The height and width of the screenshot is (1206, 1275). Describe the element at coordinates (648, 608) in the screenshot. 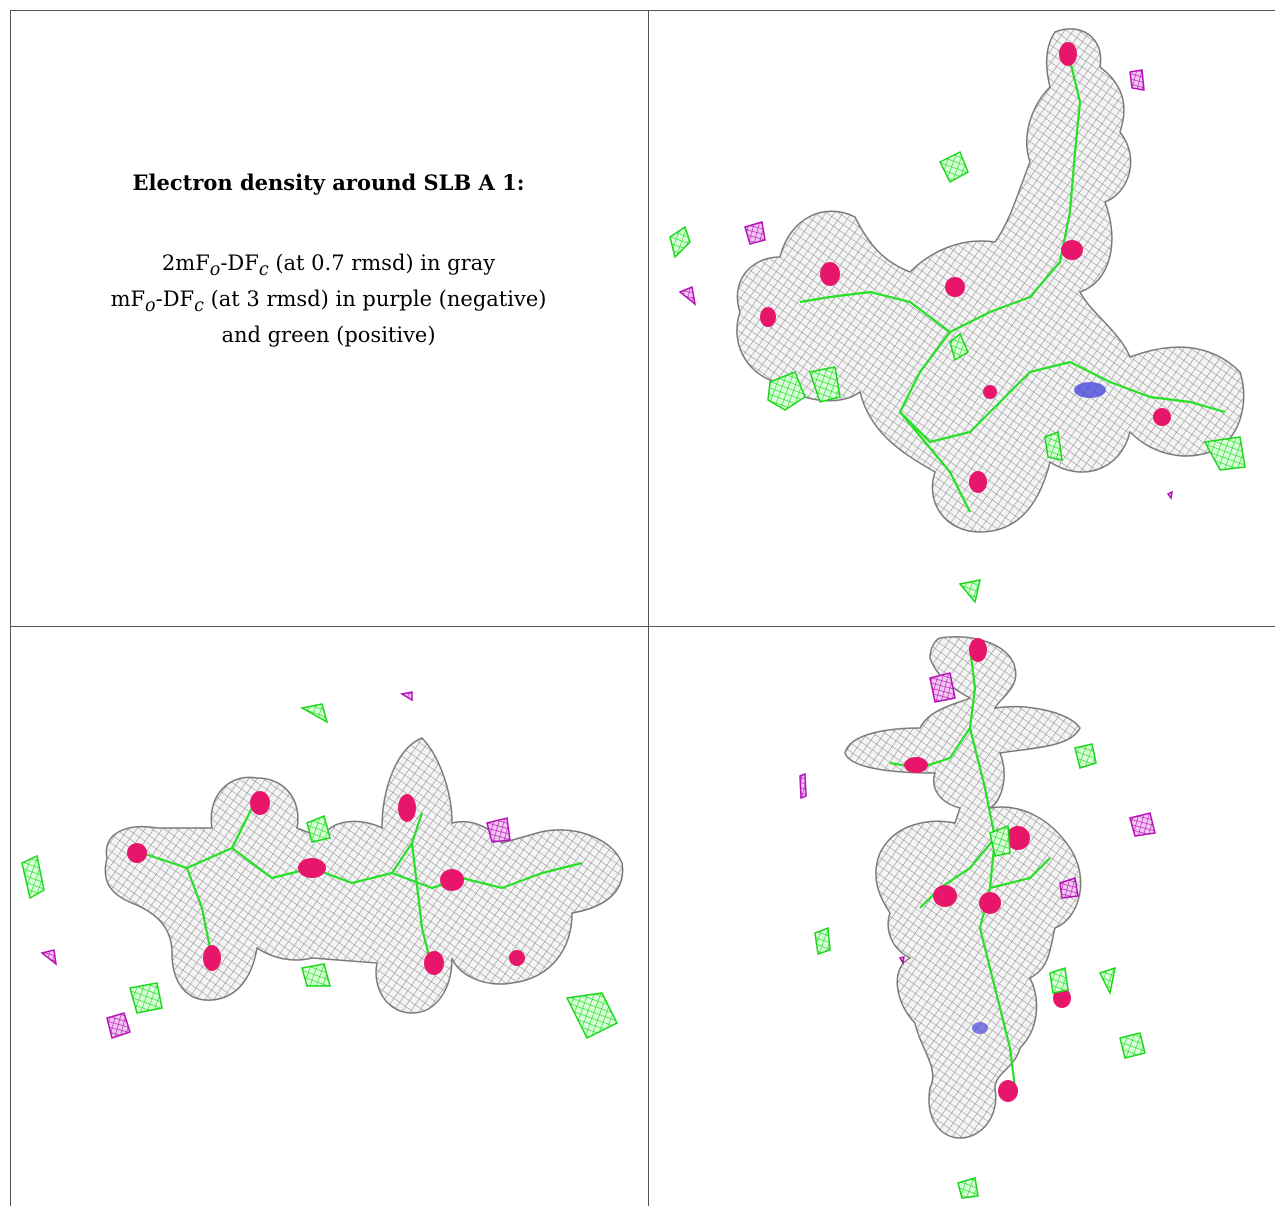

I see `table-divider-vertical` at that location.